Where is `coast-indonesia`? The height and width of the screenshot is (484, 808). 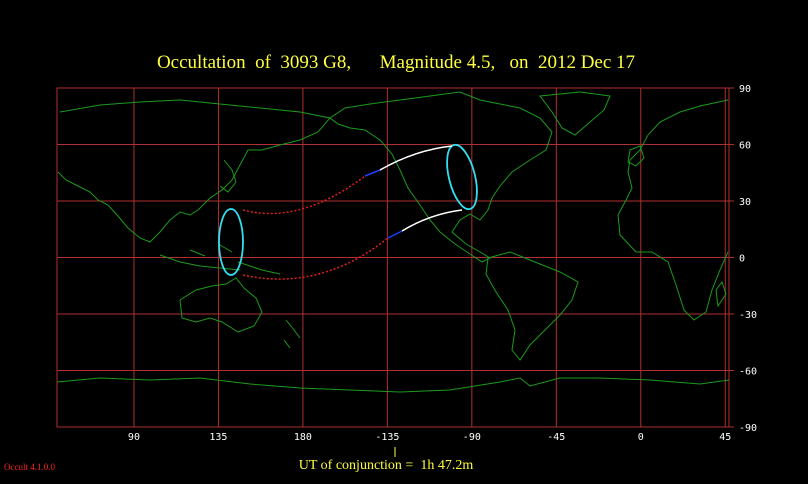 coast-indonesia is located at coordinates (220, 259).